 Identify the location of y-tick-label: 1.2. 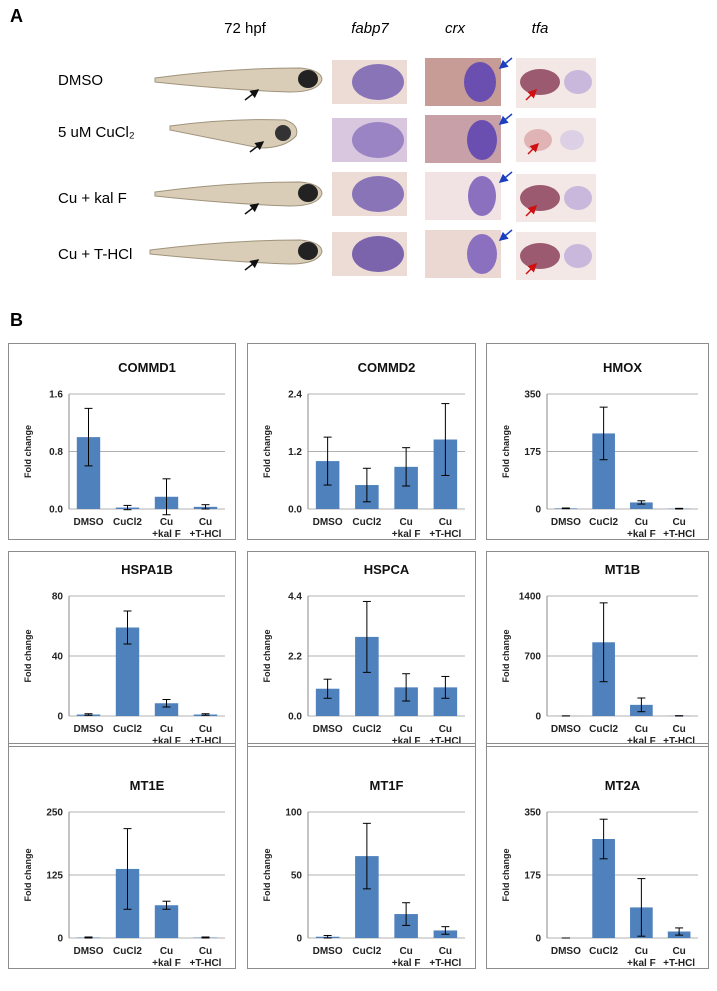
(295, 452).